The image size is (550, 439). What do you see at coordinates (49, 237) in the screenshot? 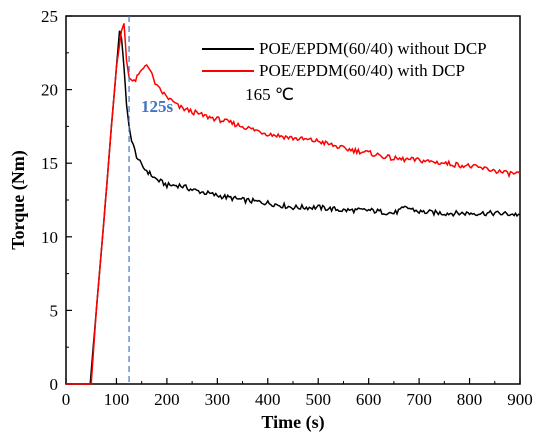
I see `y-tick-label: 10` at bounding box center [49, 237].